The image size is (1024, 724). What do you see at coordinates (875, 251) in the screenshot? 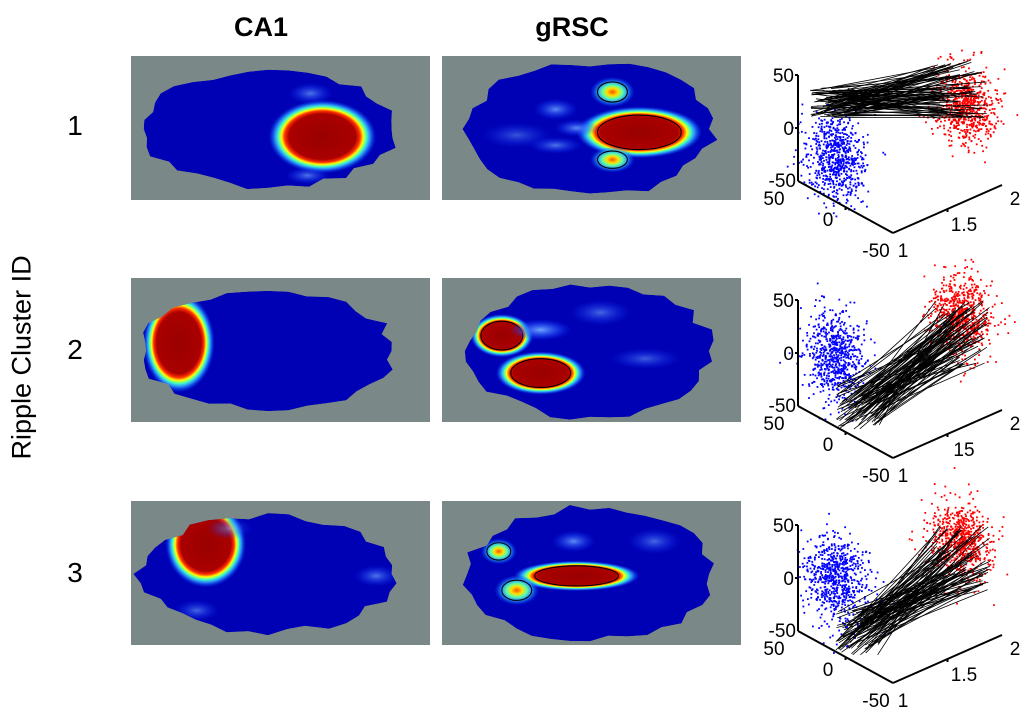
I see `y-tick-label: -50` at bounding box center [875, 251].